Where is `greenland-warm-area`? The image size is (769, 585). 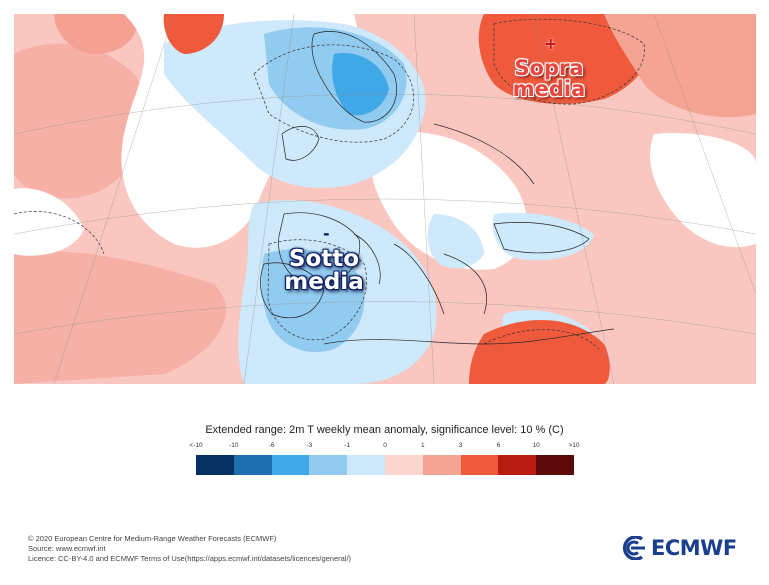 greenland-warm-area is located at coordinates (95, 34).